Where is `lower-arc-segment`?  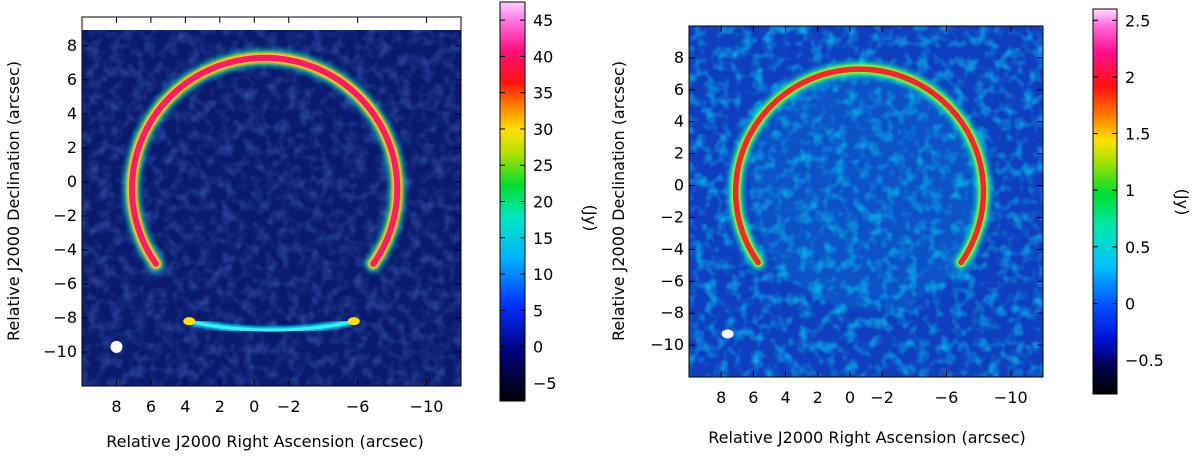 lower-arc-segment is located at coordinates (271, 325).